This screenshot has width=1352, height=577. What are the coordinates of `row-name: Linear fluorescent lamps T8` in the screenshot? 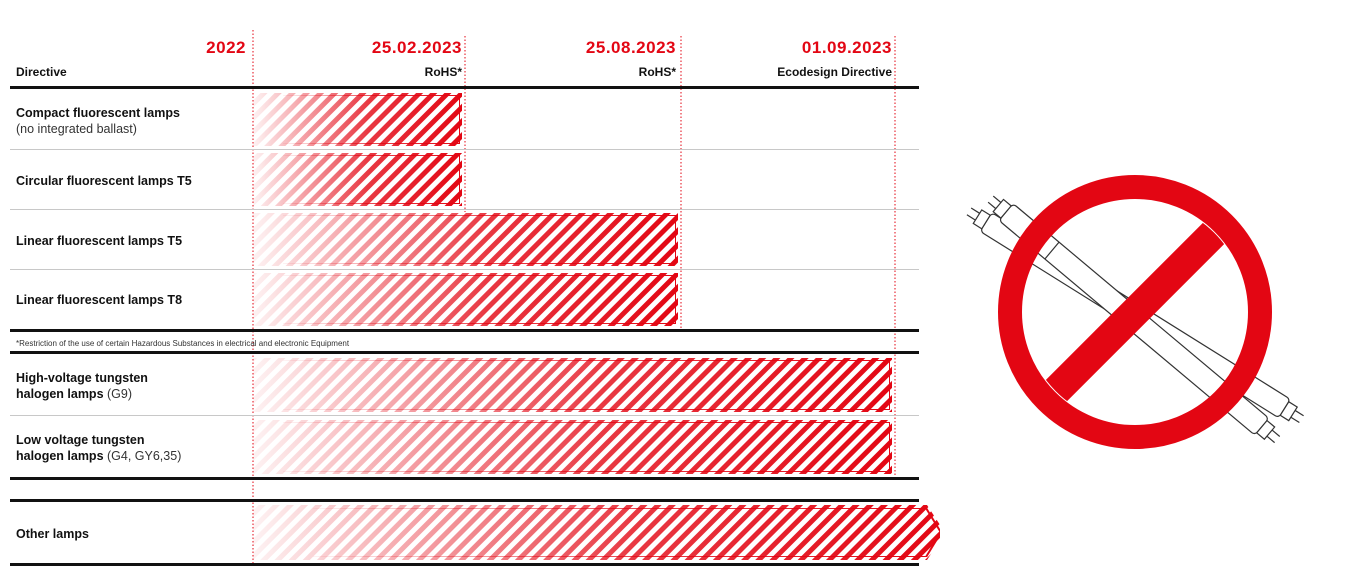 It's located at (99, 300).